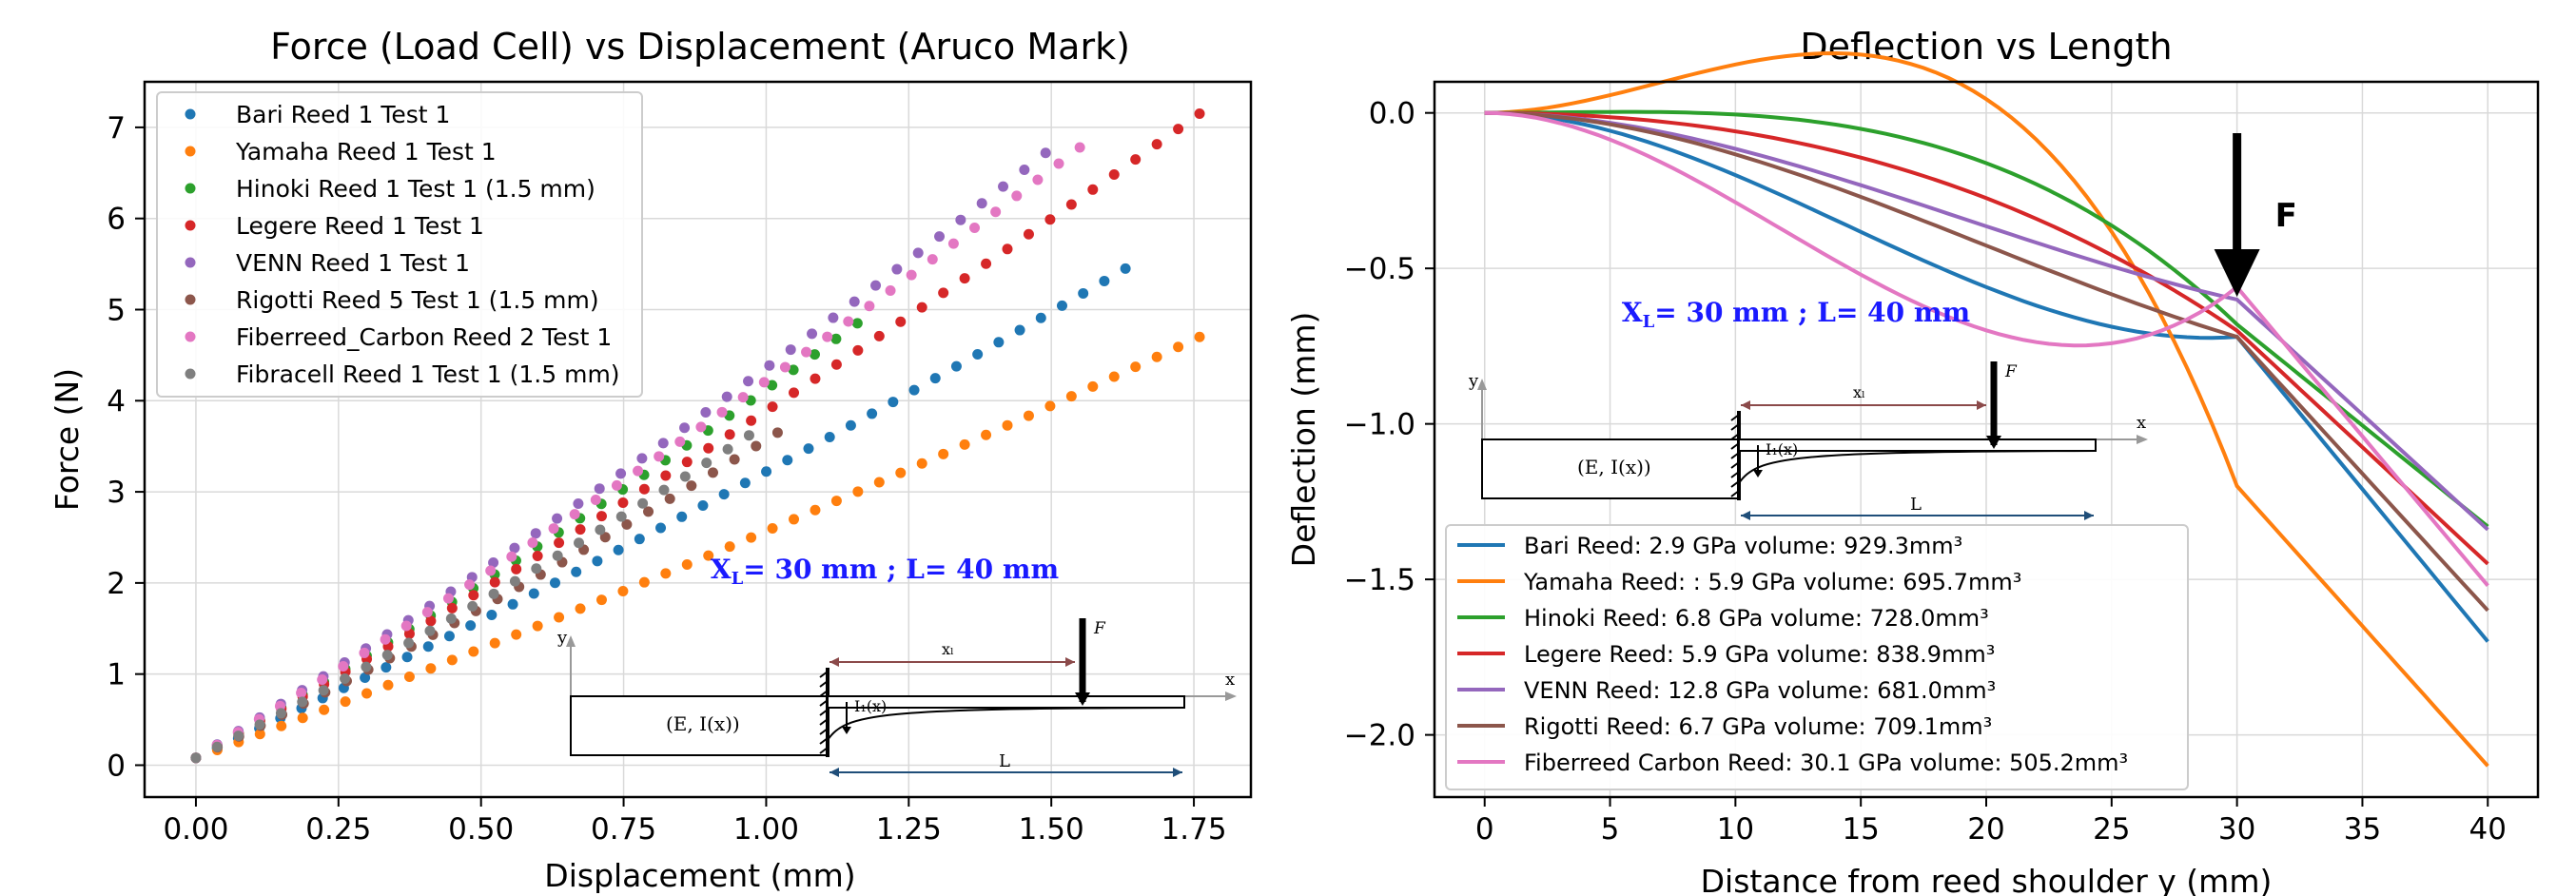  What do you see at coordinates (1986, 830) in the screenshot?
I see `right-x-tick-label: 20` at bounding box center [1986, 830].